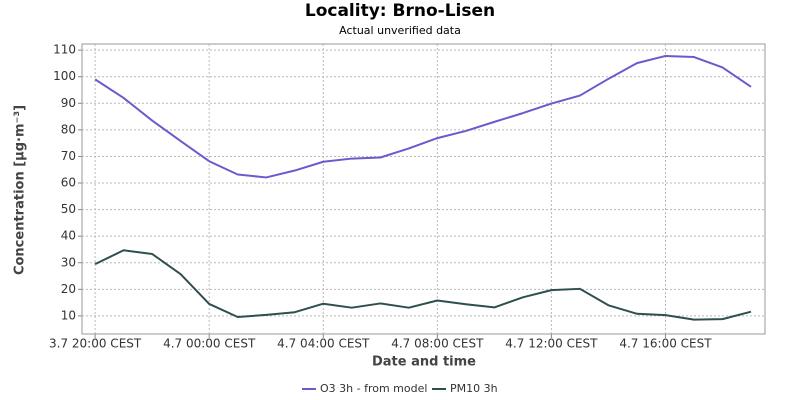  I want to click on y-tick-label: 30, so click(68, 262).